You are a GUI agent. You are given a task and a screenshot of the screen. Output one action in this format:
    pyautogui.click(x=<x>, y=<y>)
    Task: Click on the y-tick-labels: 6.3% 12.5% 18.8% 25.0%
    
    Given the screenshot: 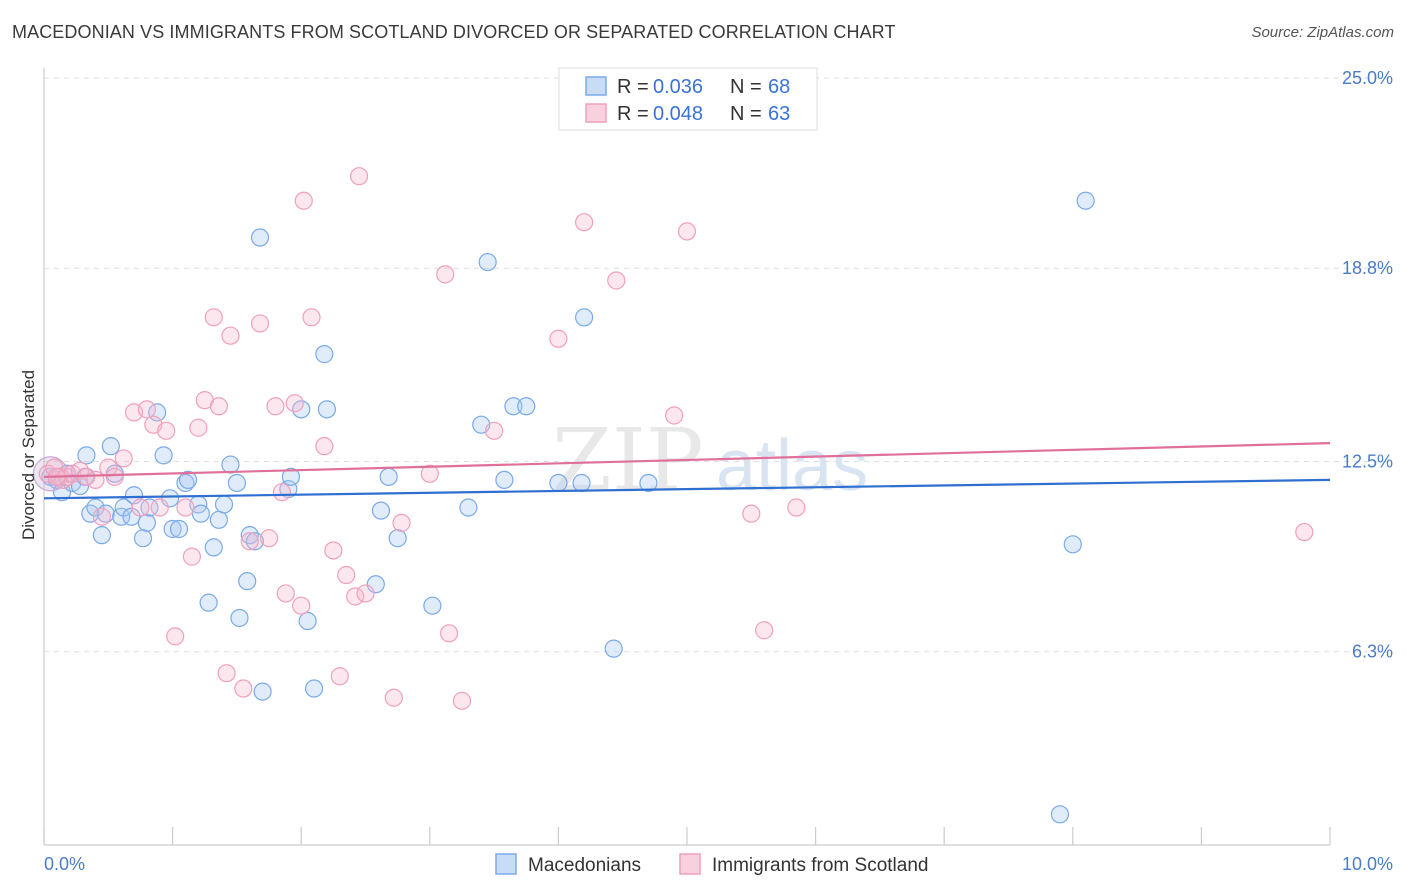 What is the action you would take?
    pyautogui.click(x=1367, y=365)
    